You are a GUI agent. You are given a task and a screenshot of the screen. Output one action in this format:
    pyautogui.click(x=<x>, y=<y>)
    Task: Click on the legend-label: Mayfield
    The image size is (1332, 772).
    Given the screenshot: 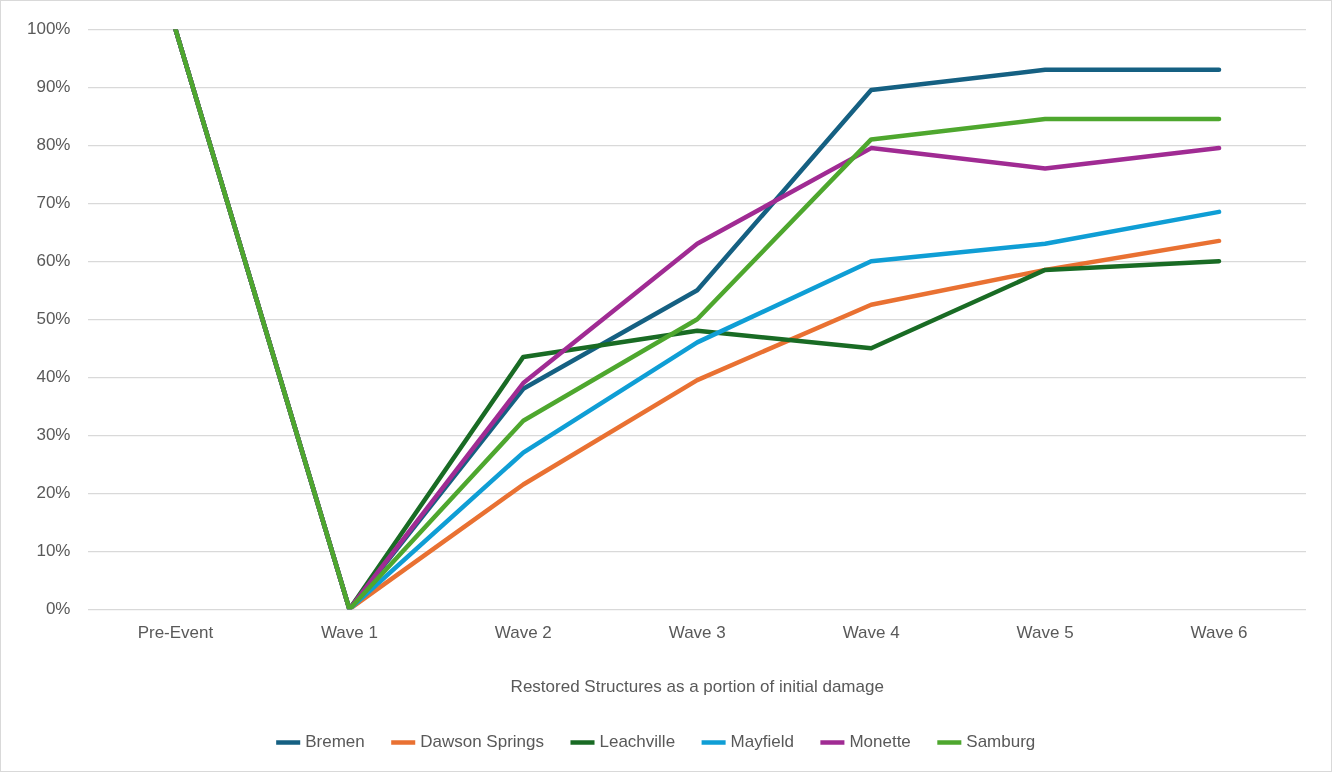 What is the action you would take?
    pyautogui.click(x=762, y=742)
    